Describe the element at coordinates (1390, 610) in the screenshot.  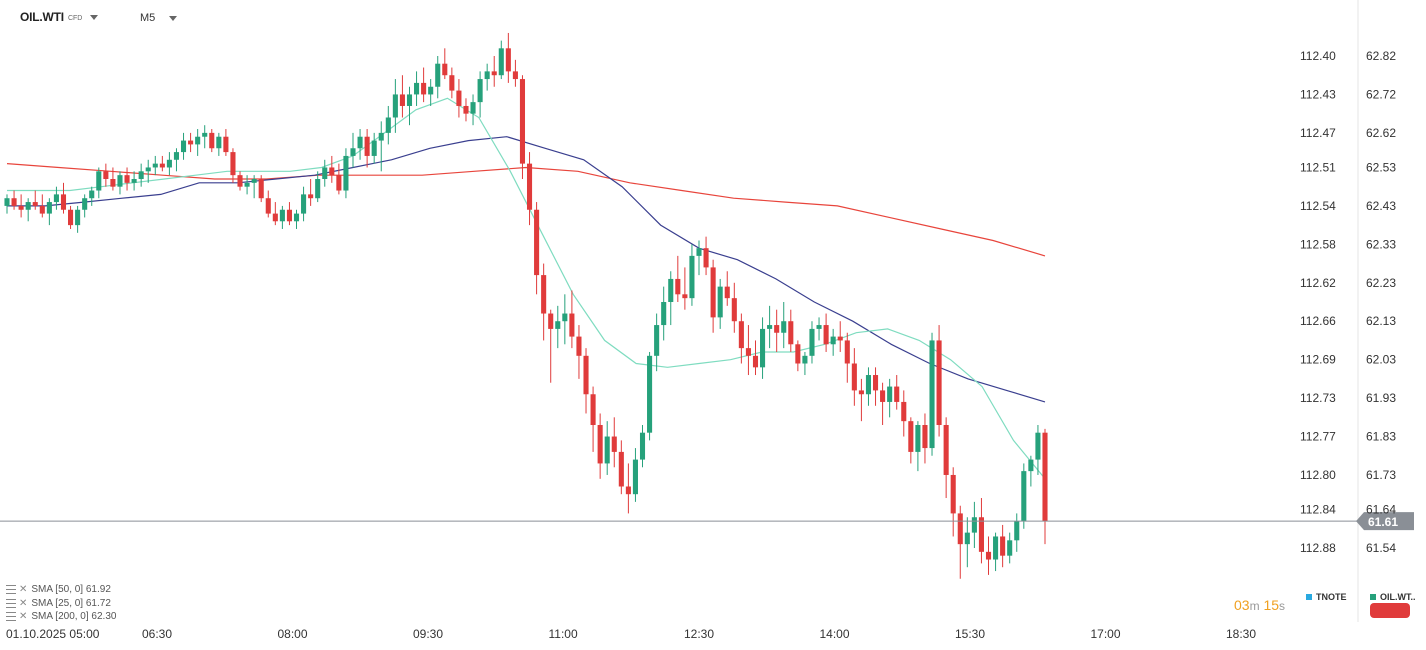
I see `sell-button` at that location.